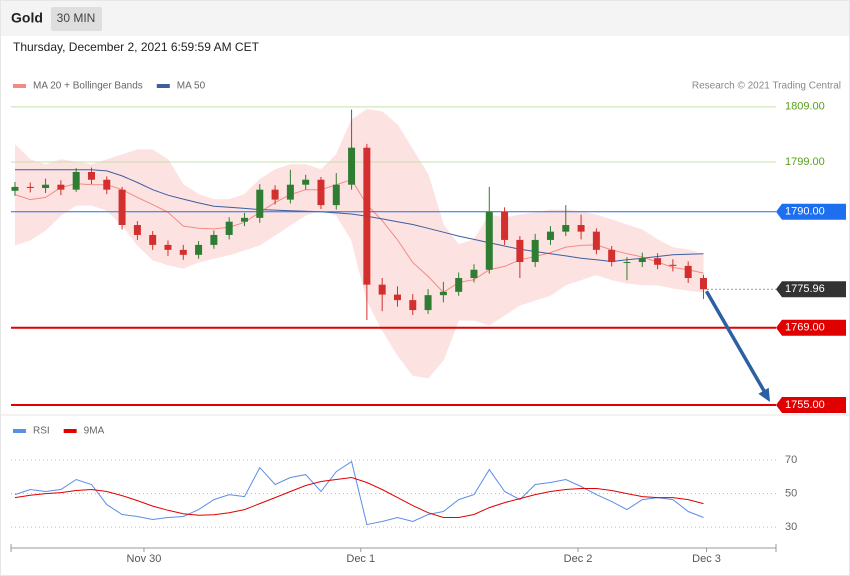 The width and height of the screenshot is (850, 576). I want to click on level-label: 1775.96, so click(805, 289).